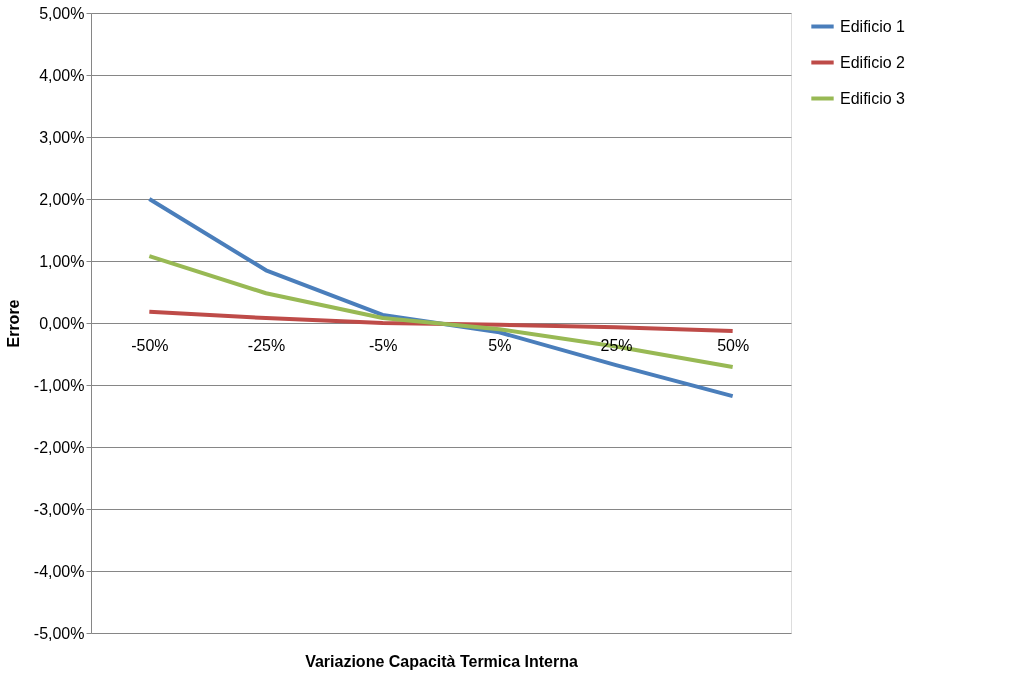 The height and width of the screenshot is (689, 1011). Describe the element at coordinates (150, 345) in the screenshot. I see `x-tick-label: -50%` at that location.